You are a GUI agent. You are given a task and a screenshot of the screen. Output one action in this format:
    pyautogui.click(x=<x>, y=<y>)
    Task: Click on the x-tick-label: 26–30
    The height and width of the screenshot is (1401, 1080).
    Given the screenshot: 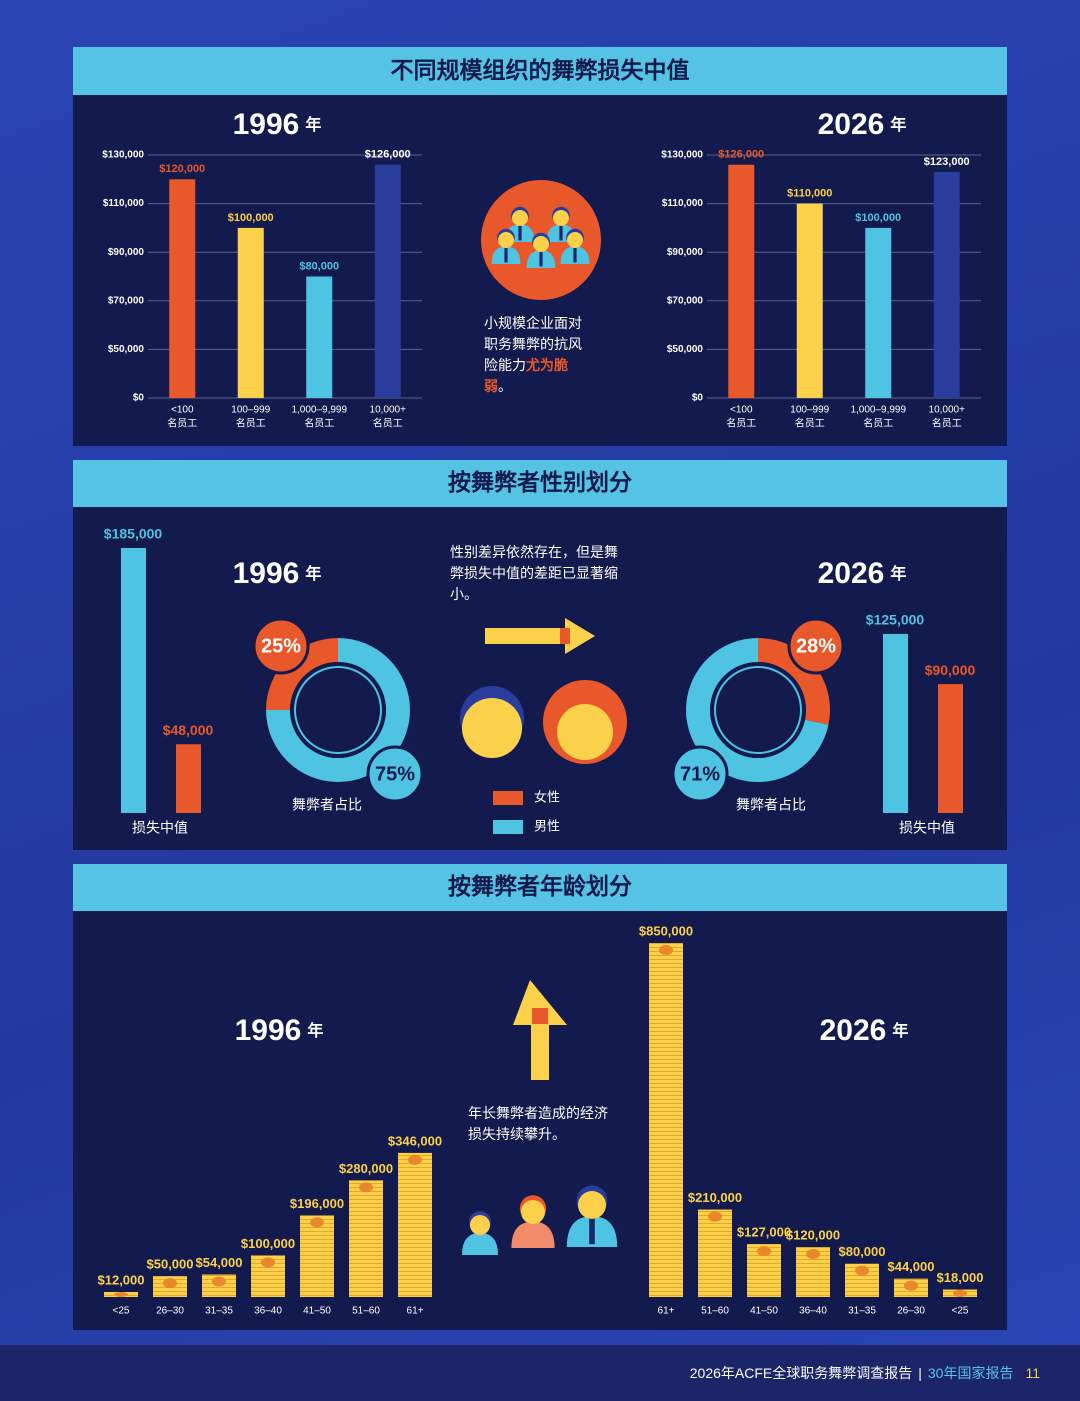 What is the action you would take?
    pyautogui.click(x=170, y=1311)
    